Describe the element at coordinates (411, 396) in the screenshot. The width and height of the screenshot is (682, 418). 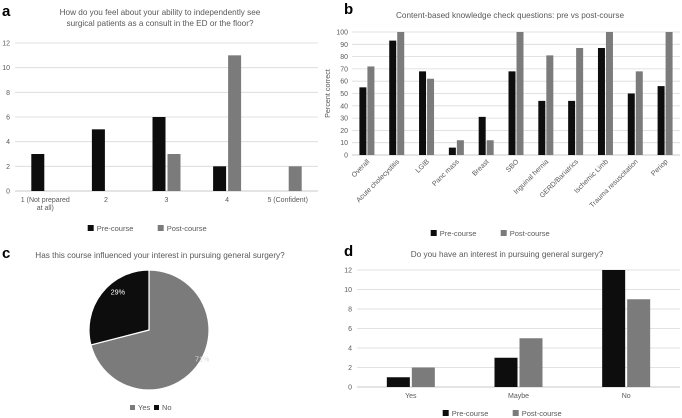
I see `x-tick-label: Yes` at that location.